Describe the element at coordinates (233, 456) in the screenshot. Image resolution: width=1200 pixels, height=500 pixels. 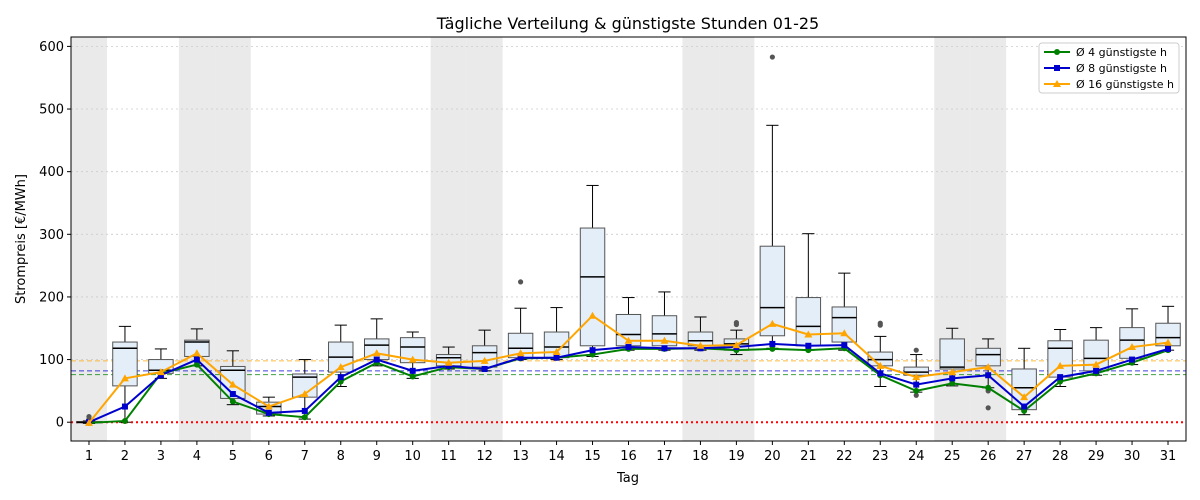
I see `x-tick-label-5: 5` at that location.